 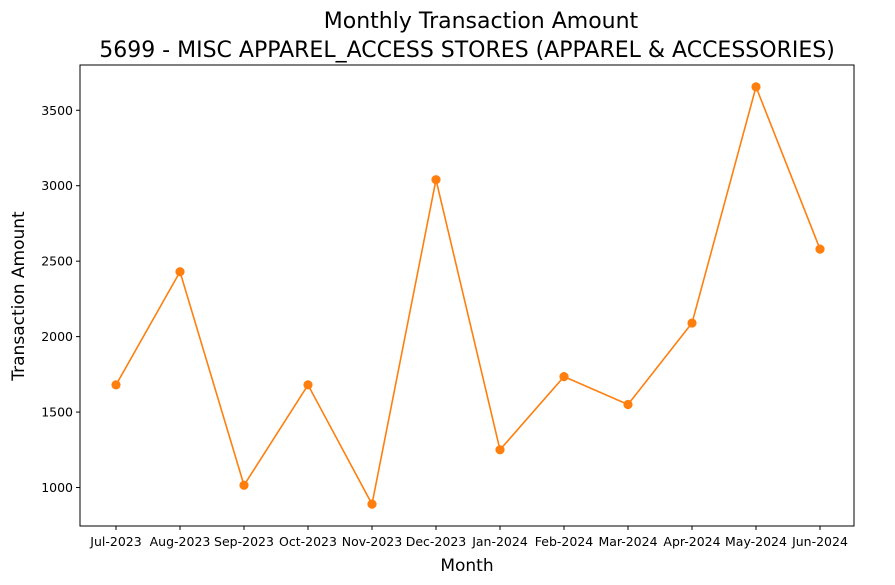 What do you see at coordinates (436, 541) in the screenshot?
I see `x-tick-label: Dec-2023` at bounding box center [436, 541].